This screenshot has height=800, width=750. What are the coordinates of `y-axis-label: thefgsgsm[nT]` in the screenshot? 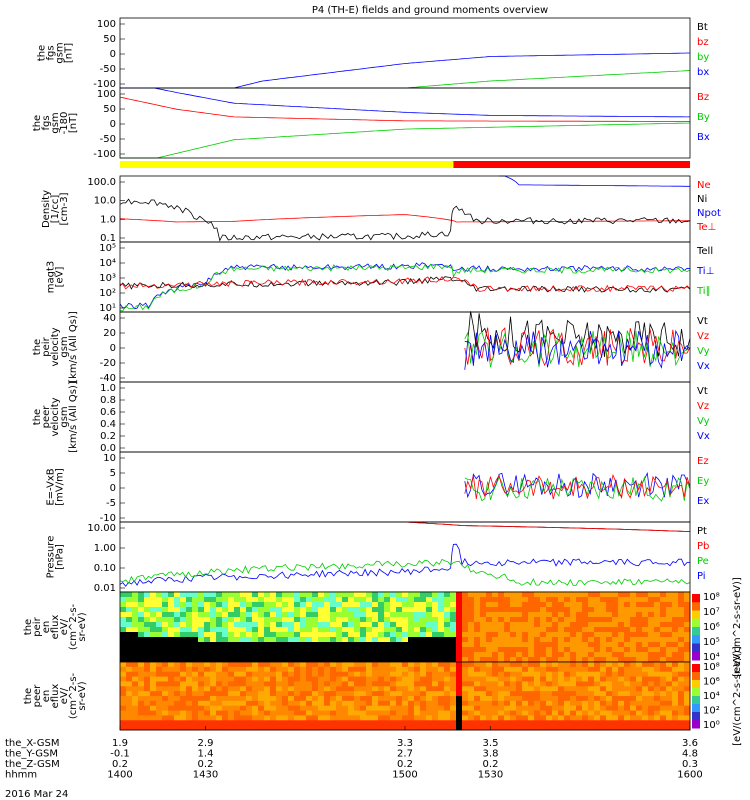 It's located at (56, 52).